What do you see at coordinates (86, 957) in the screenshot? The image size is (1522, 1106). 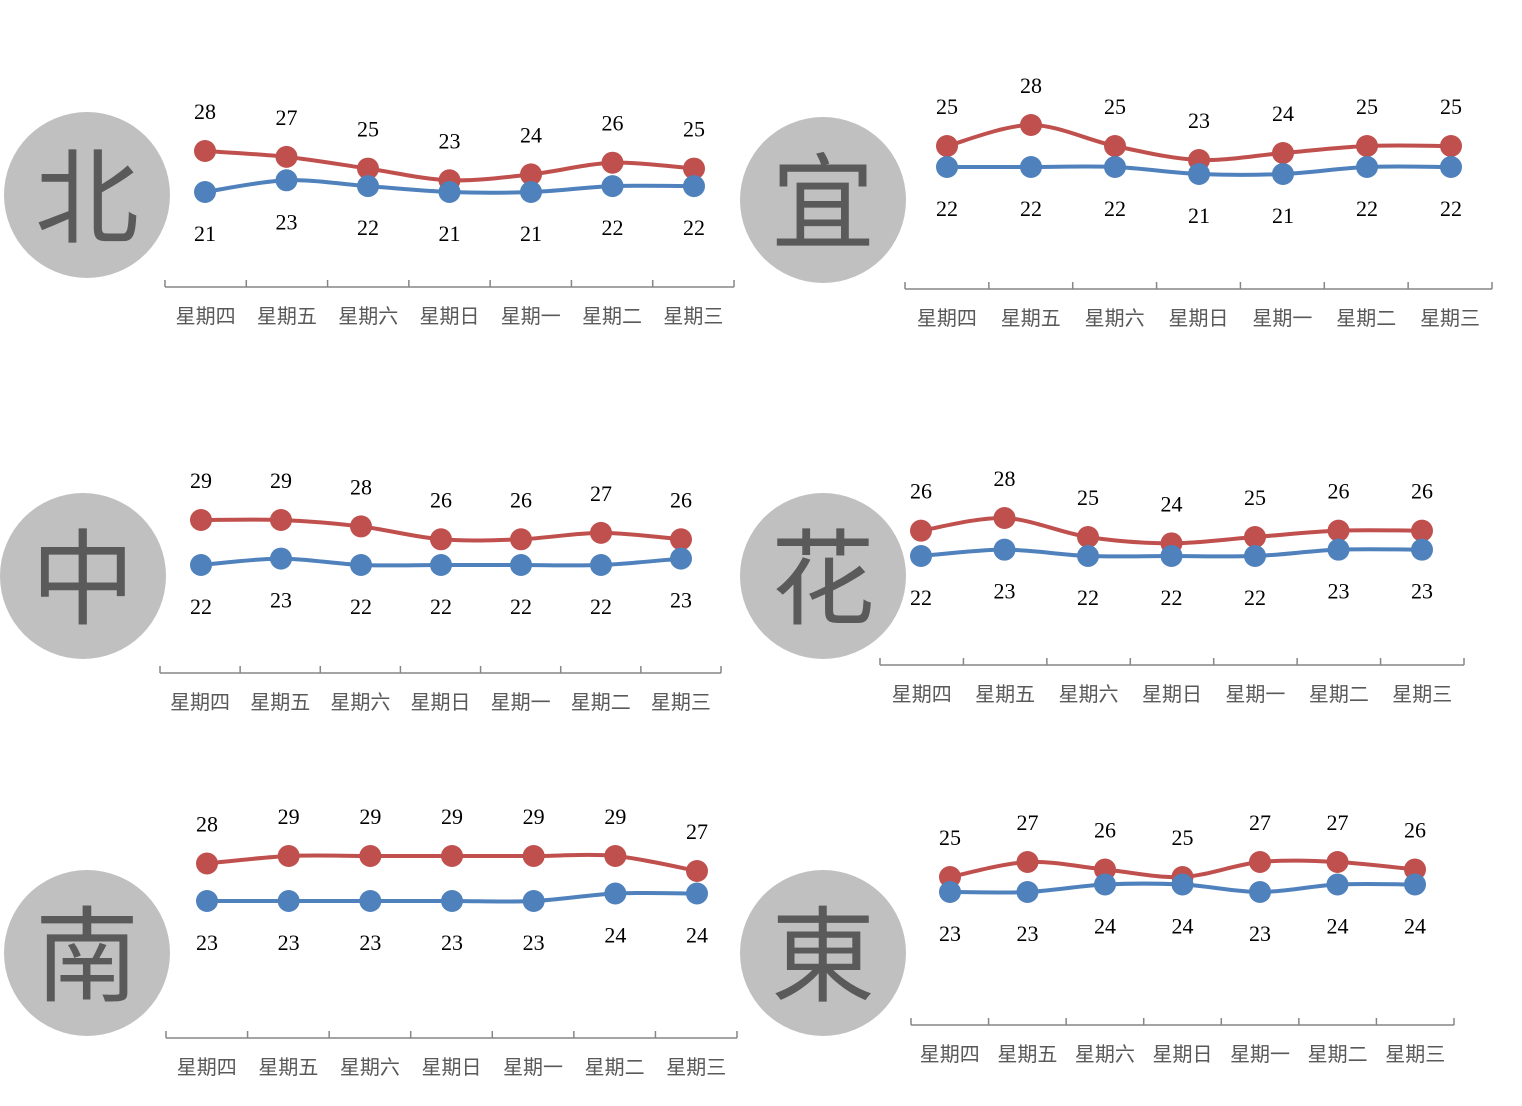 I see `region-label-south: 南` at bounding box center [86, 957].